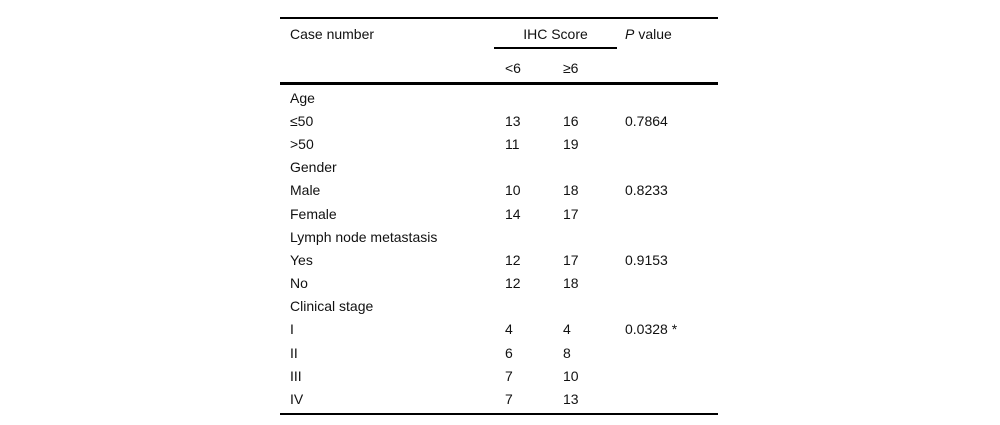 This screenshot has width=1000, height=425. Describe the element at coordinates (571, 375) in the screenshot. I see `cell-ge6: 10` at that location.